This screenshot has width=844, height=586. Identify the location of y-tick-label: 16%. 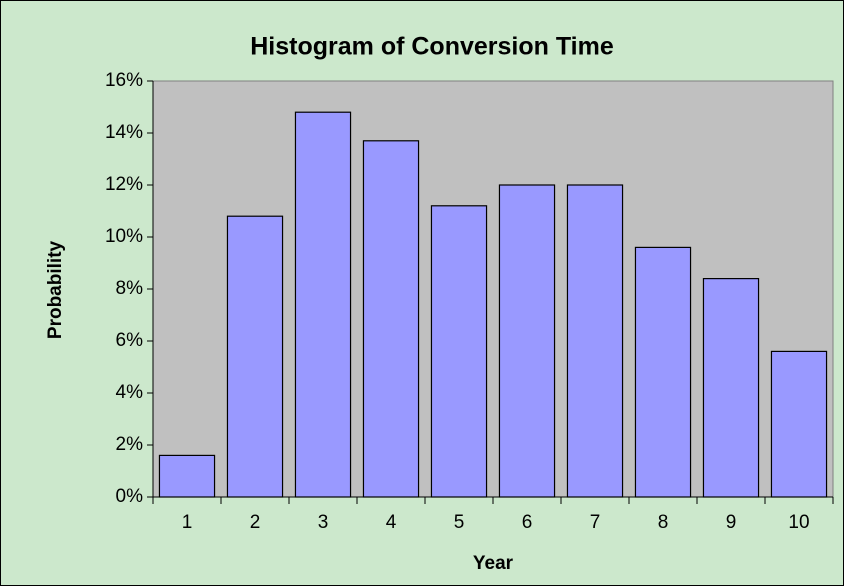
(124, 80).